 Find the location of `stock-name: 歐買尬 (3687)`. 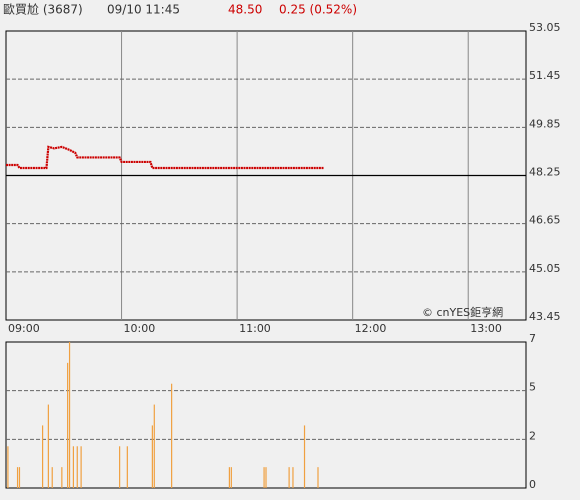

stock-name: 歐買尬 (3687) is located at coordinates (43, 9).